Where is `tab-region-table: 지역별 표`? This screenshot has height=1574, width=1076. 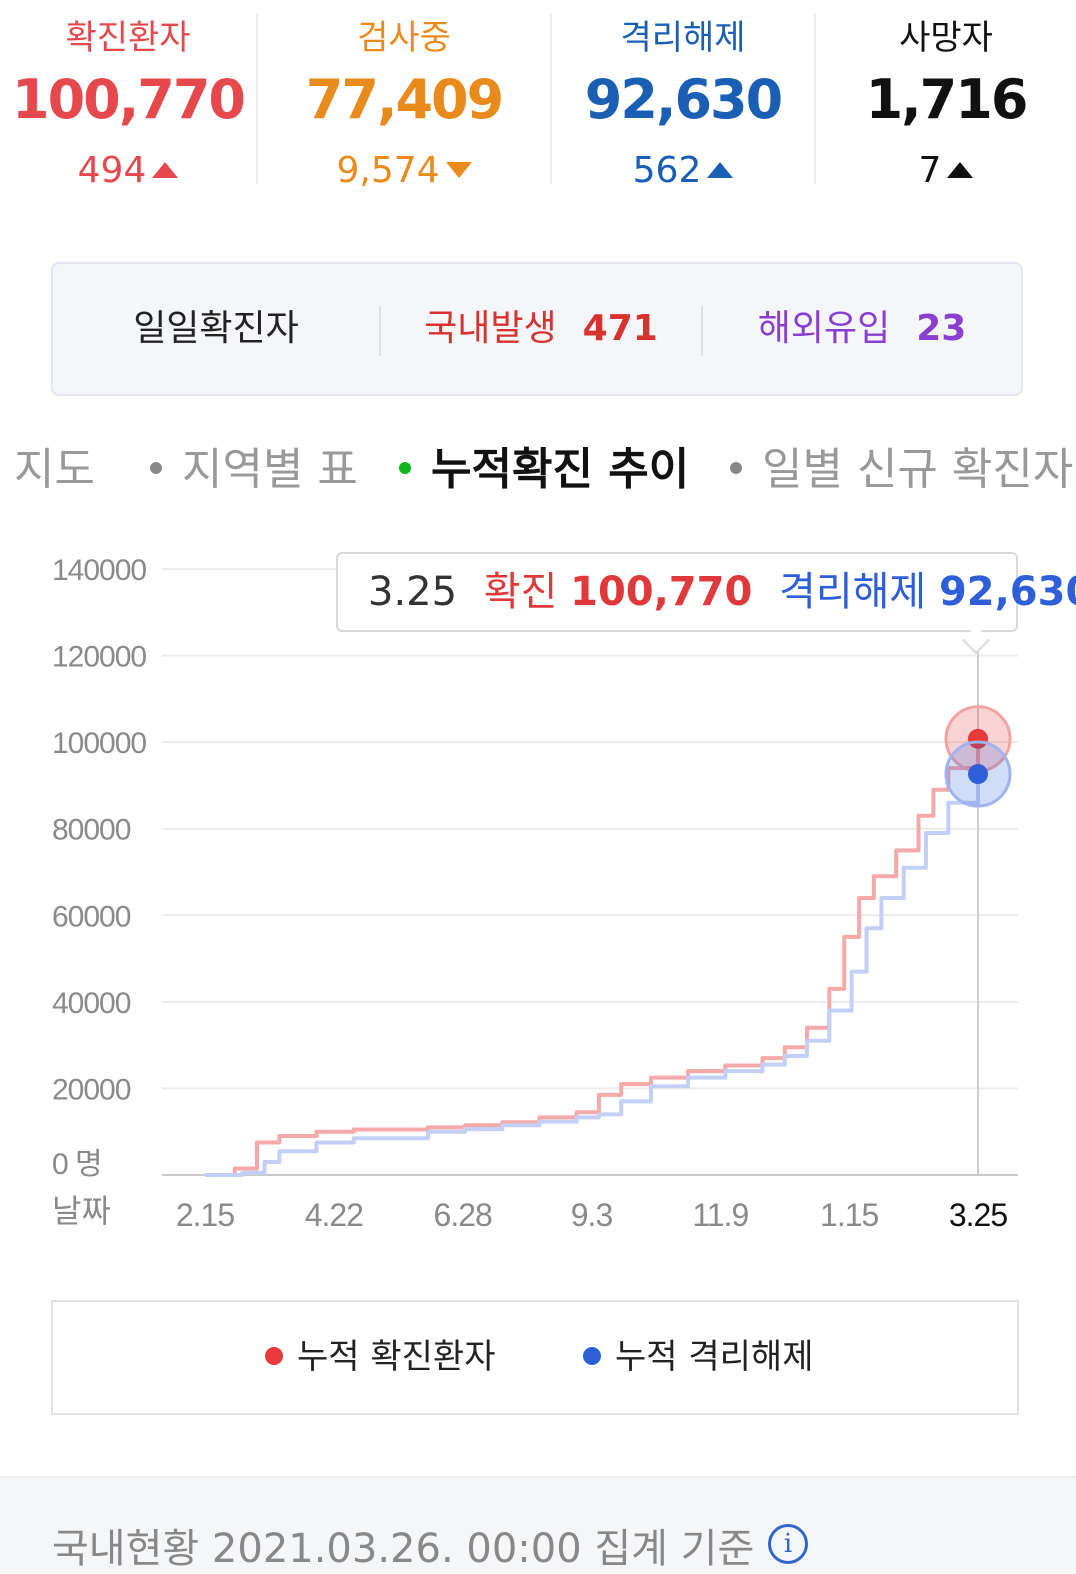 tab-region-table: 지역별 표 is located at coordinates (254, 470).